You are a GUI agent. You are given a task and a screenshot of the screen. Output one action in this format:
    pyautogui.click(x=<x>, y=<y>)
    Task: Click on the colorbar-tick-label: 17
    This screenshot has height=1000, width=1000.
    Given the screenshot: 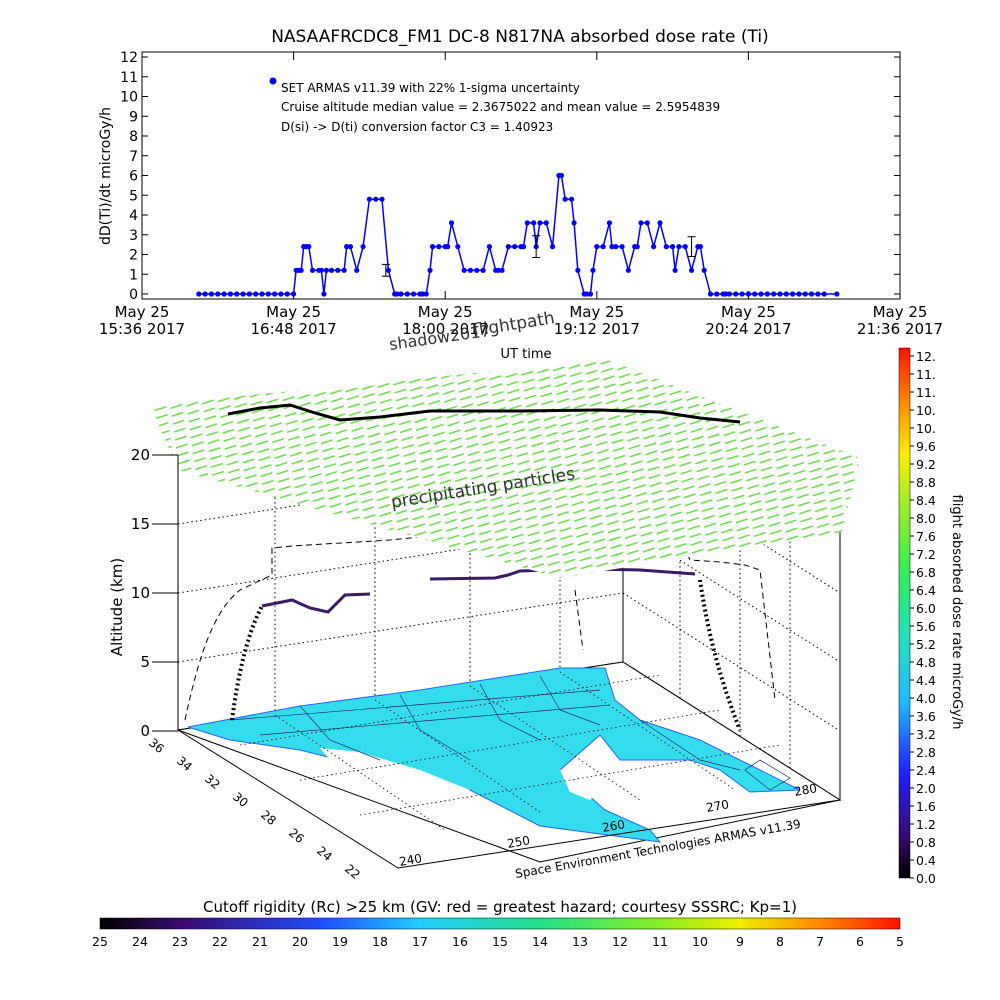 What is the action you would take?
    pyautogui.click(x=420, y=941)
    